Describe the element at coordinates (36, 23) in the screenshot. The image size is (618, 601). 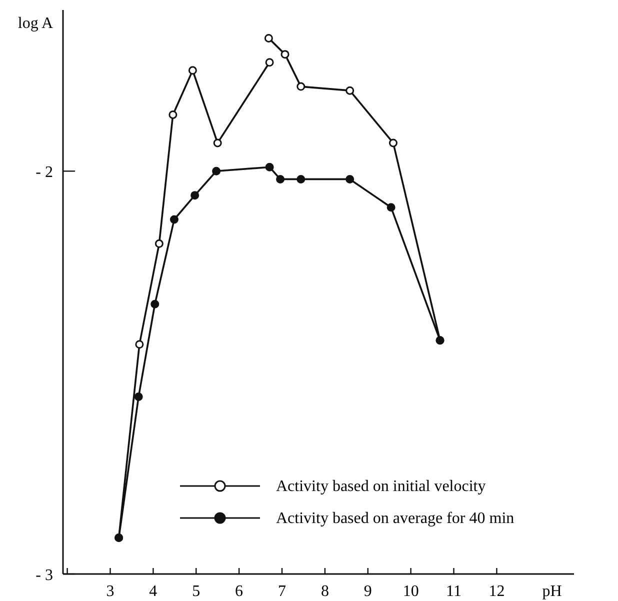
I see `y-axis-title: log A` at that location.